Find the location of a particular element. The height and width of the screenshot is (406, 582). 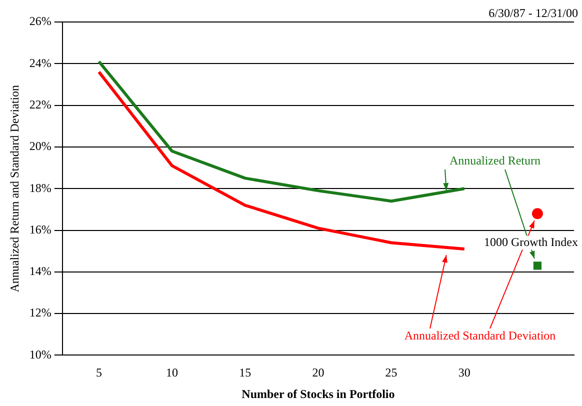

y-tick-label: 24% is located at coordinates (40, 63).